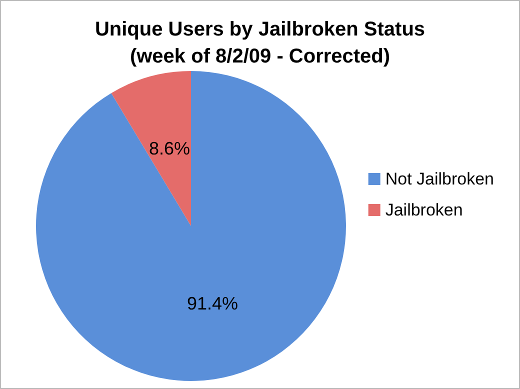 This screenshot has width=520, height=389. What do you see at coordinates (260, 43) in the screenshot?
I see `chart-title: Unique Users by Jailbroken Status (week of 8/2/09 - Corrected)` at bounding box center [260, 43].